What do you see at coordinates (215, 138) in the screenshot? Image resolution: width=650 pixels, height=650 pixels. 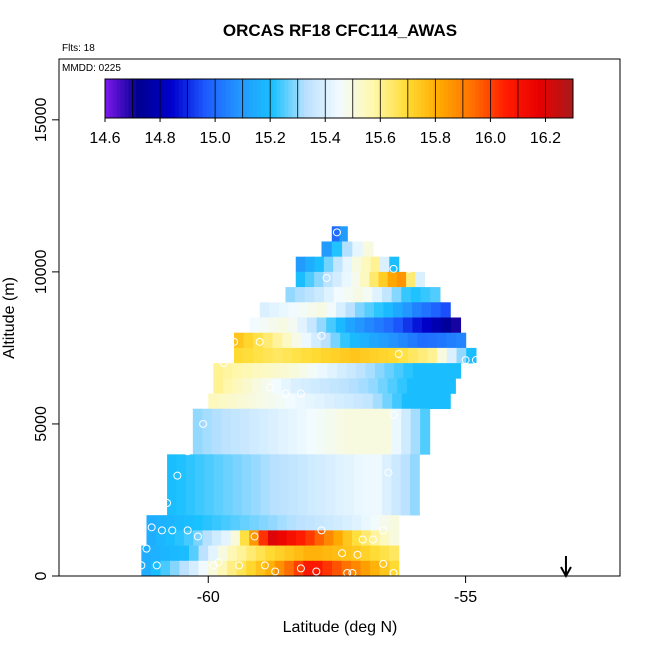 I see `colorbar-tick-label: 15.0` at bounding box center [215, 138].